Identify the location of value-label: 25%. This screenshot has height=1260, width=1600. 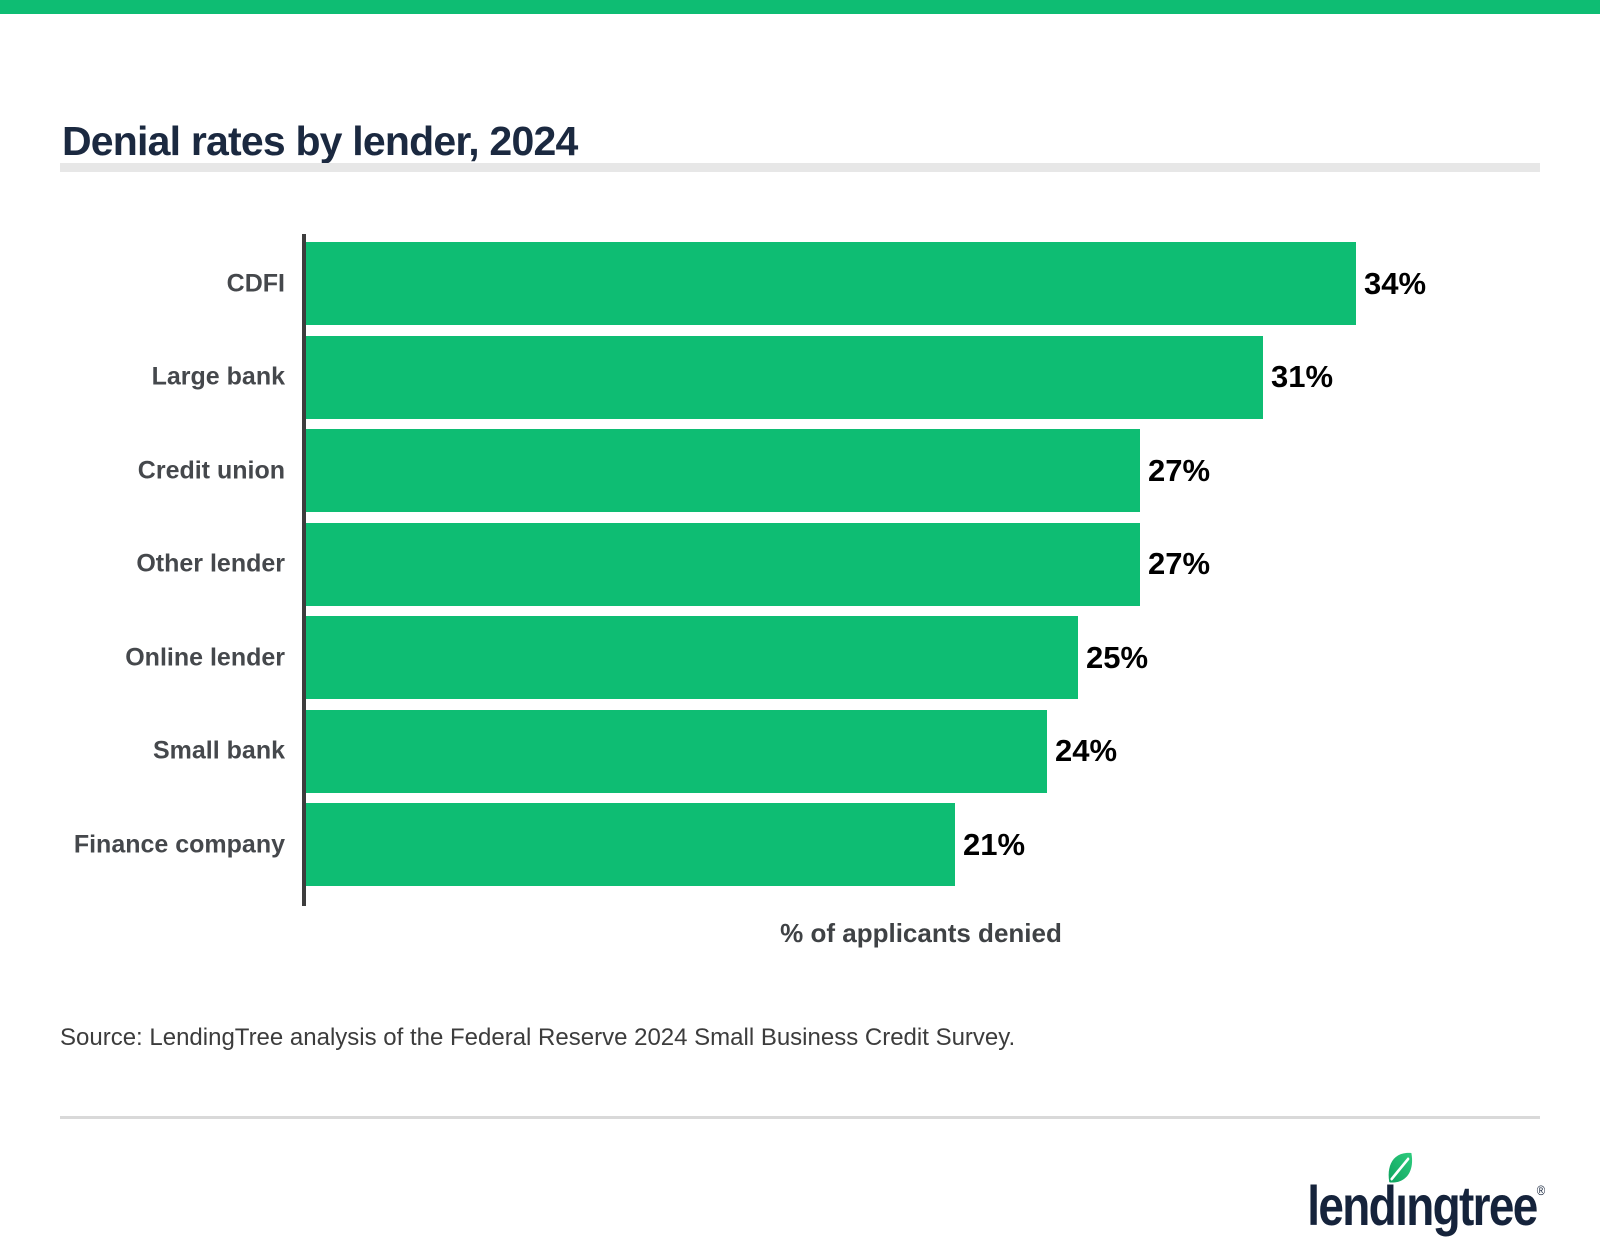
(1117, 657).